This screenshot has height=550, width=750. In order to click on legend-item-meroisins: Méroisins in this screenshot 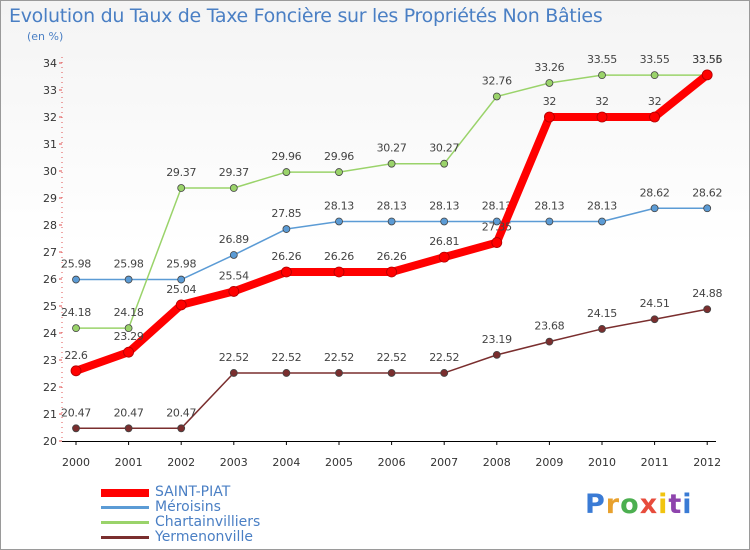, I will do `click(180, 507)`.